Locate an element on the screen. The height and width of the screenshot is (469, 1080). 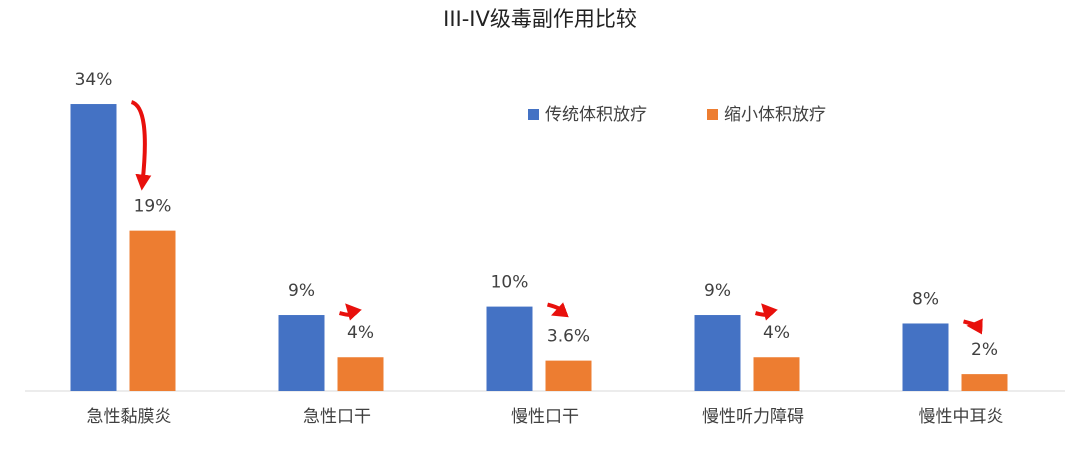
x-tick-label: 急性黏膜炎 is located at coordinates (129, 417).